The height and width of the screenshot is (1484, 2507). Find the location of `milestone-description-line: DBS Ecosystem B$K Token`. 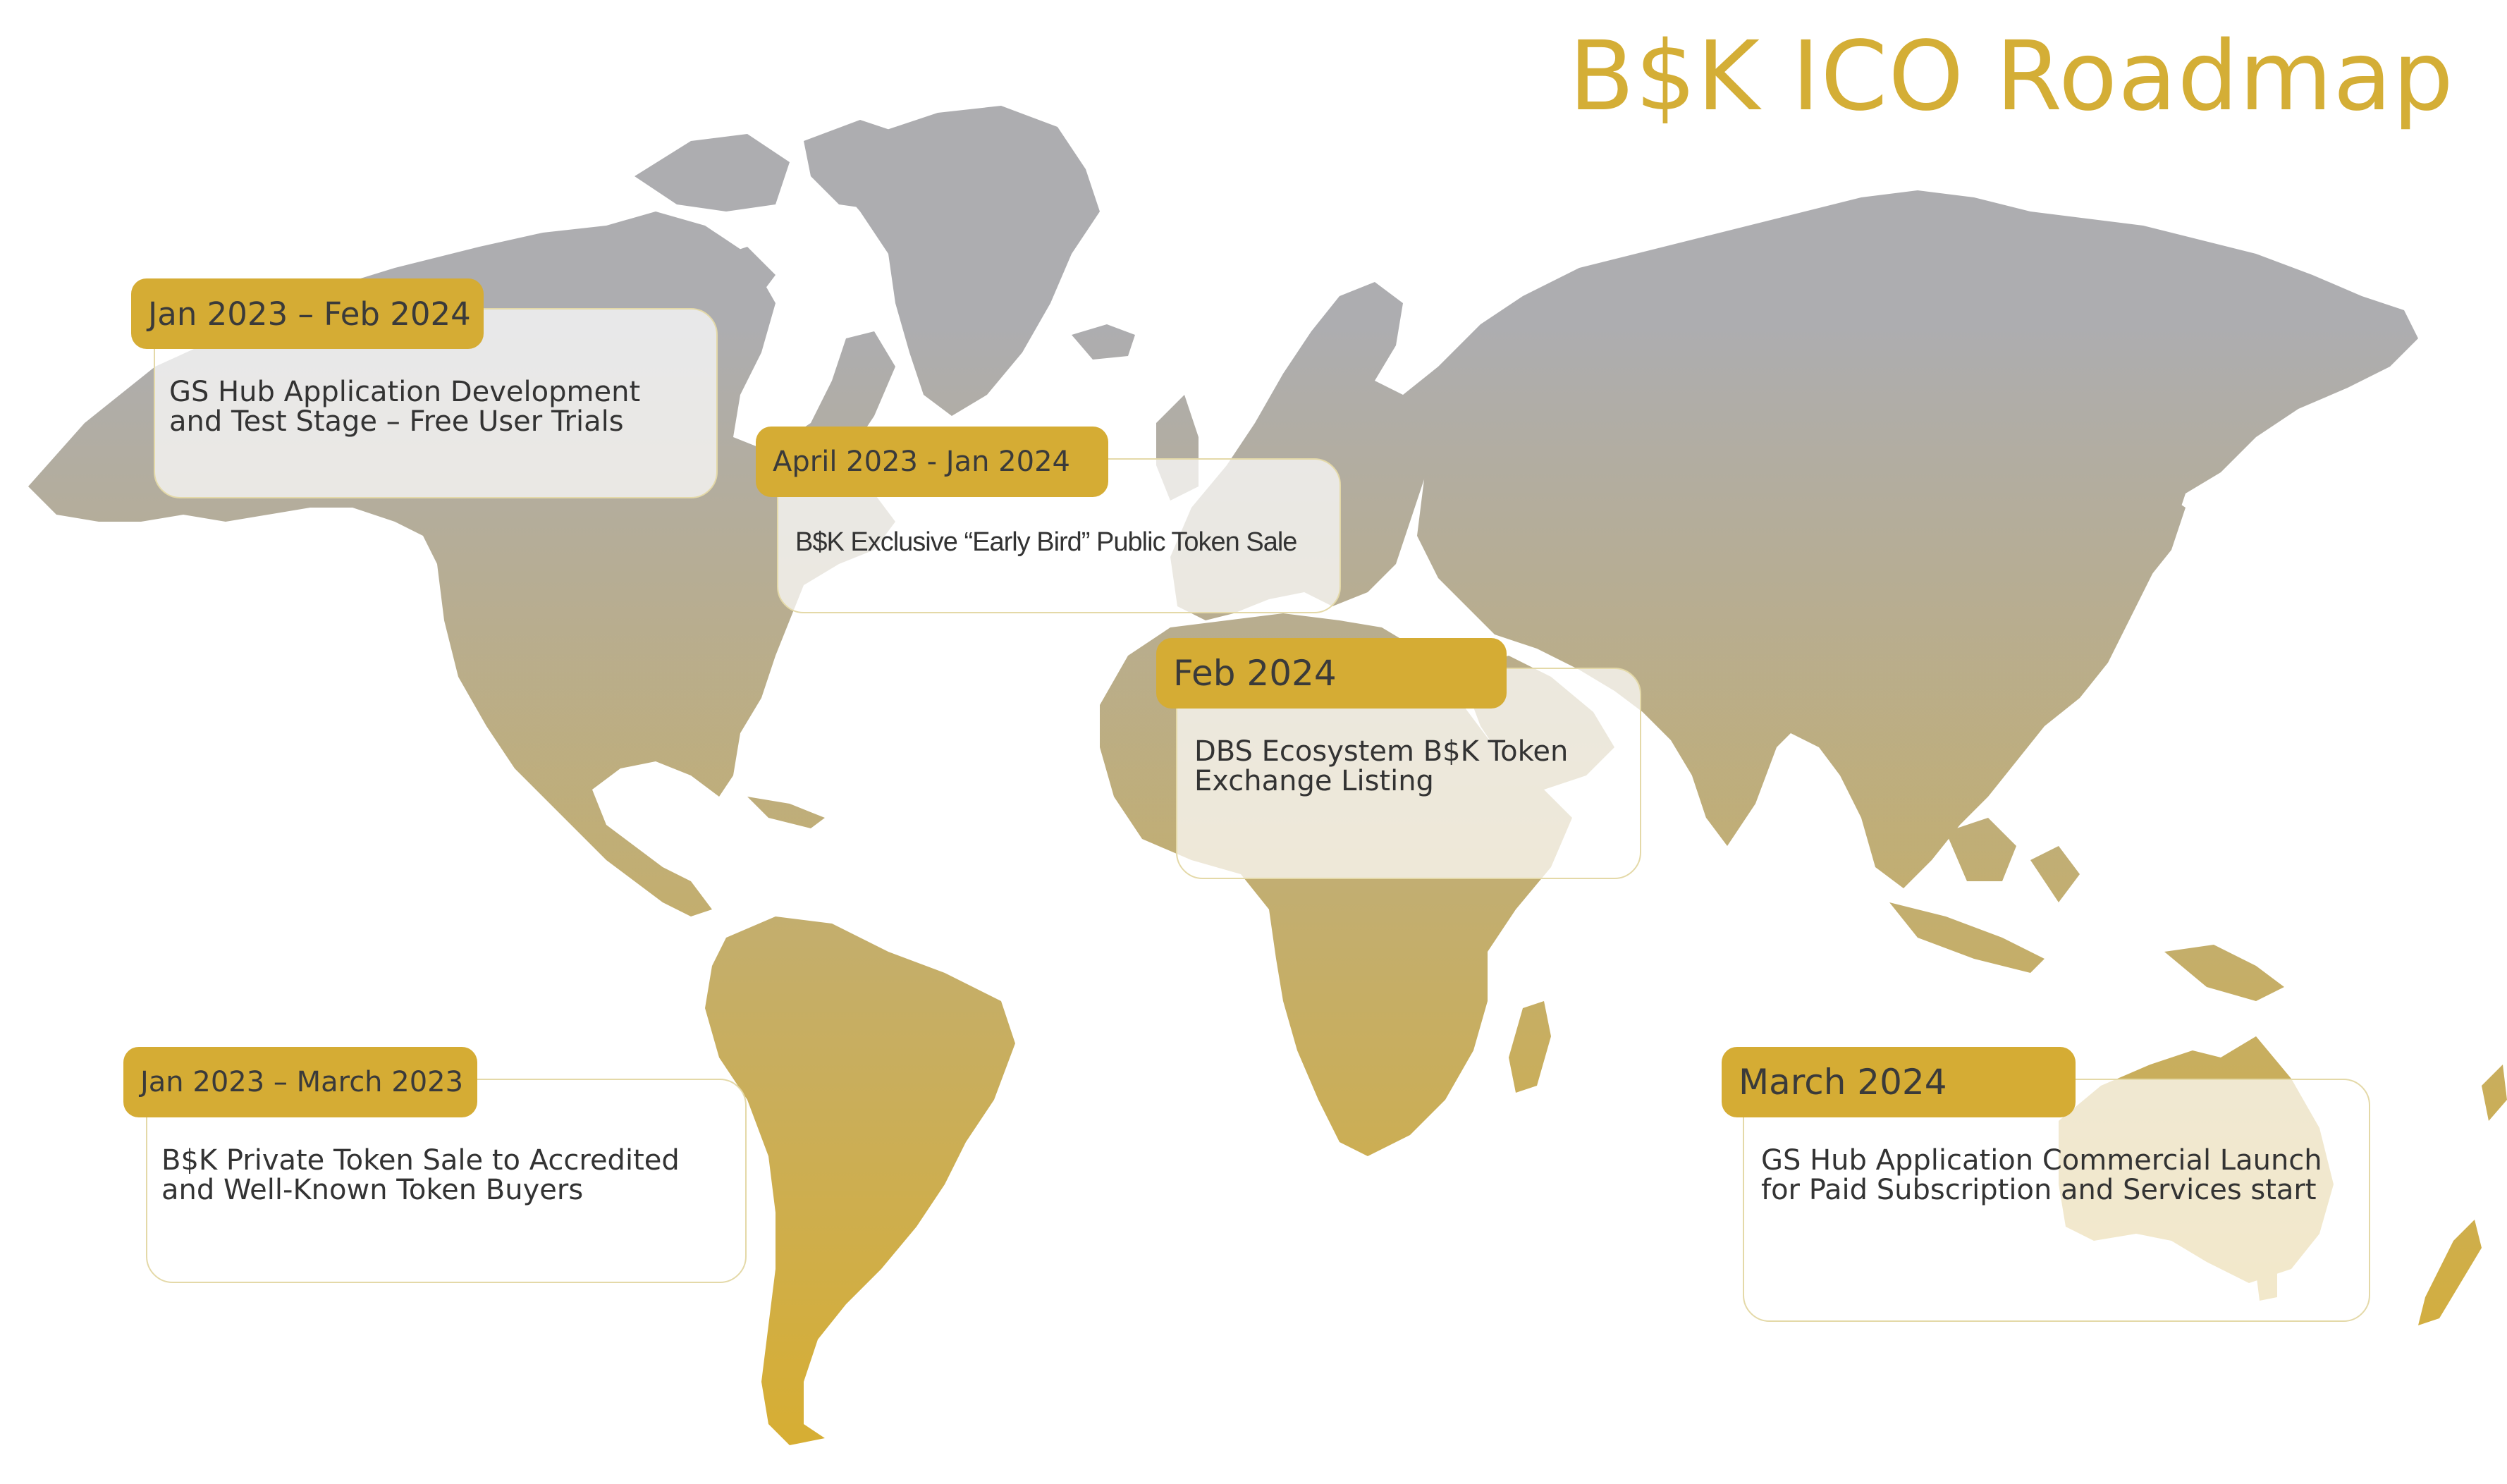

milestone-description-line: DBS Ecosystem B$K Token is located at coordinates (1381, 751).